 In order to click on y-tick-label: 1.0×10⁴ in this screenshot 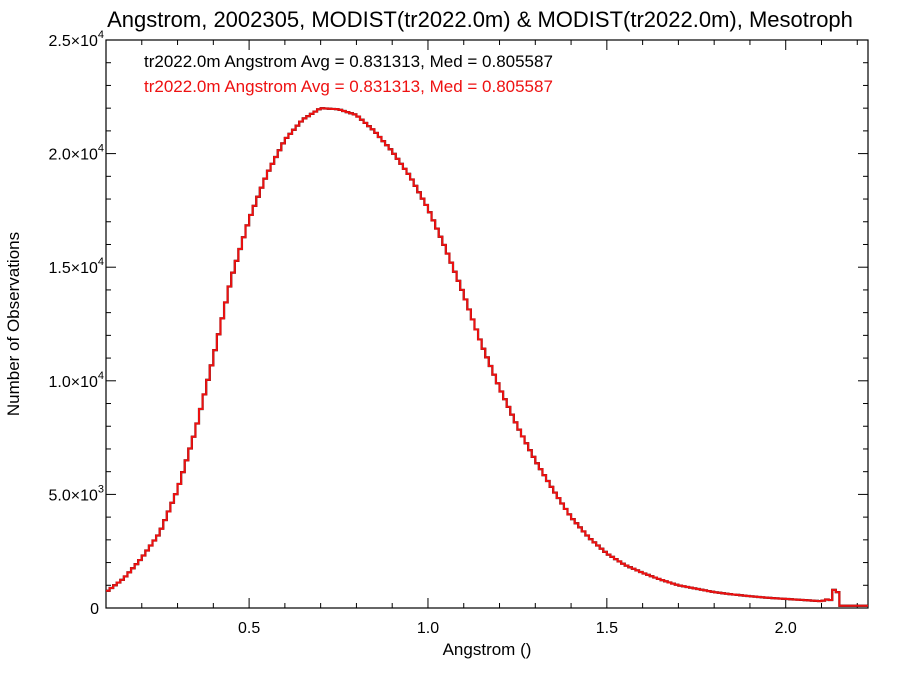, I will do `click(76, 380)`.